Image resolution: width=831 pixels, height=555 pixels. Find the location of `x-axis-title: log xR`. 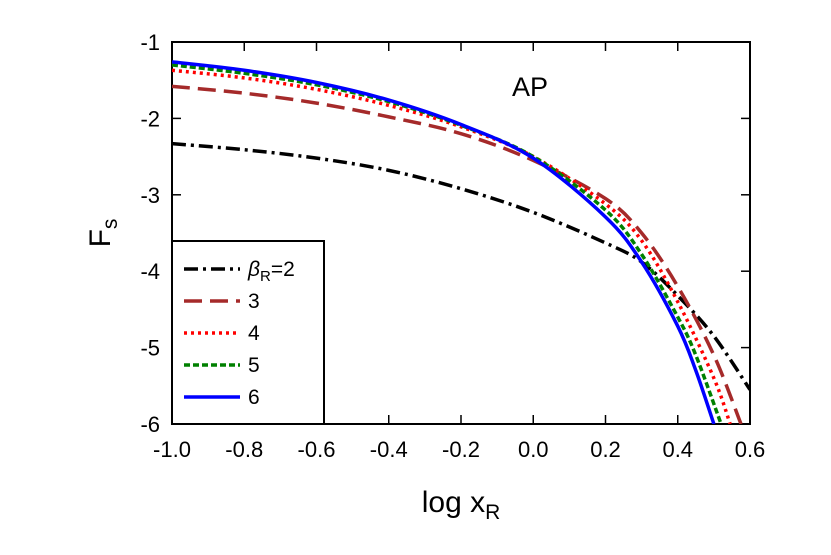

x-axis-title: log xR is located at coordinates (461, 505).